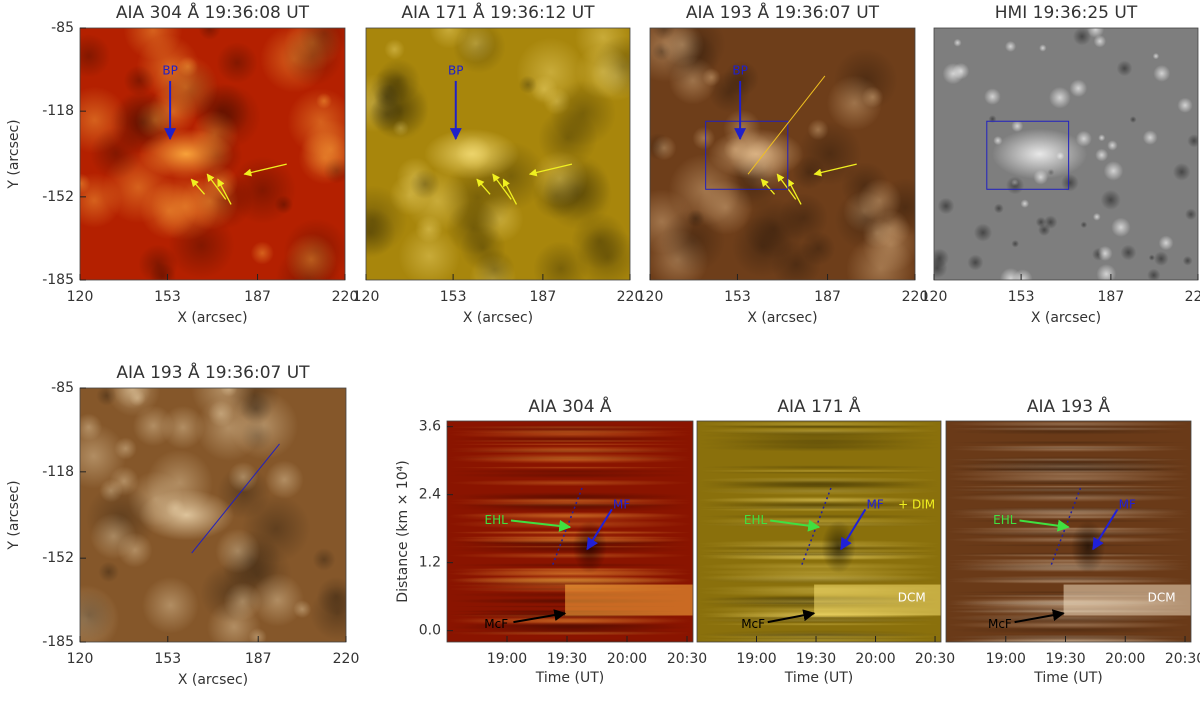 Image resolution: width=1200 pixels, height=722 pixels. What do you see at coordinates (816, 659) in the screenshot?
I see `x-tick-label: 19:30` at bounding box center [816, 659].